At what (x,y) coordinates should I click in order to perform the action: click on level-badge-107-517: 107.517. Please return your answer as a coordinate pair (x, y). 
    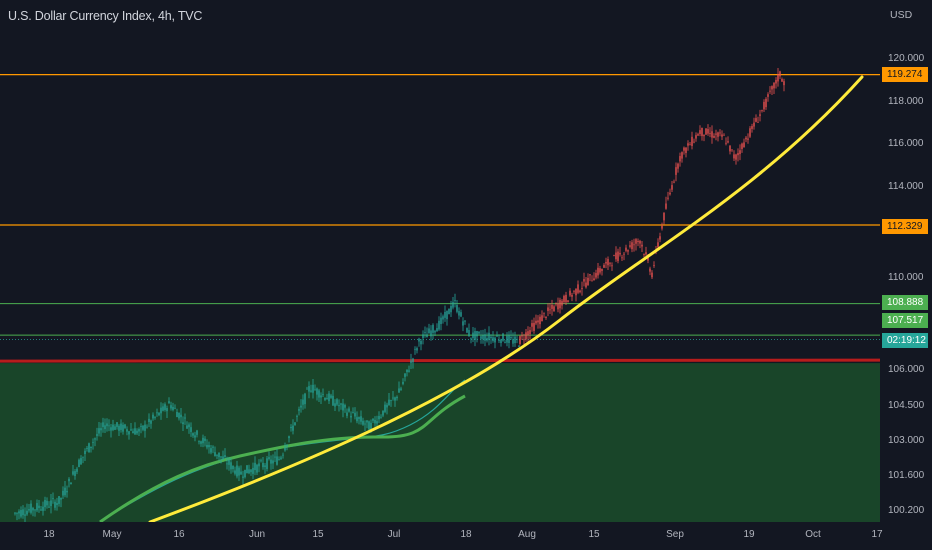
    Looking at the image, I should click on (905, 320).